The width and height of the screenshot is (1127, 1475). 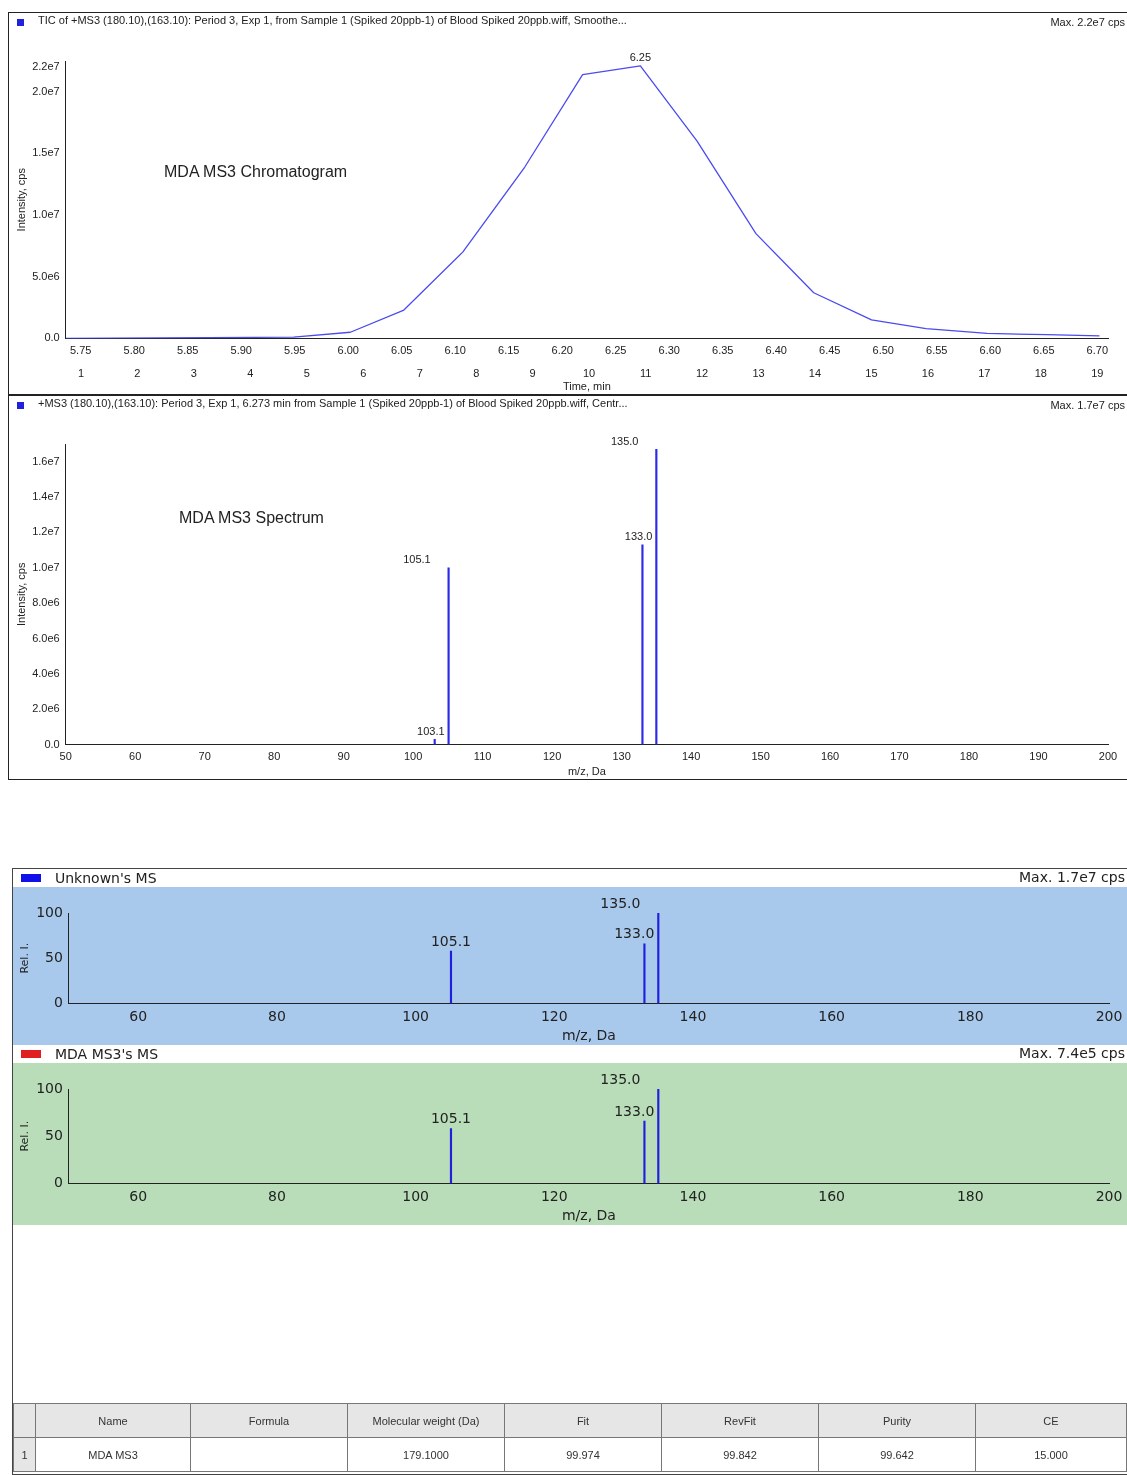 I want to click on chart-title: Unknown's MS, so click(x=106, y=878).